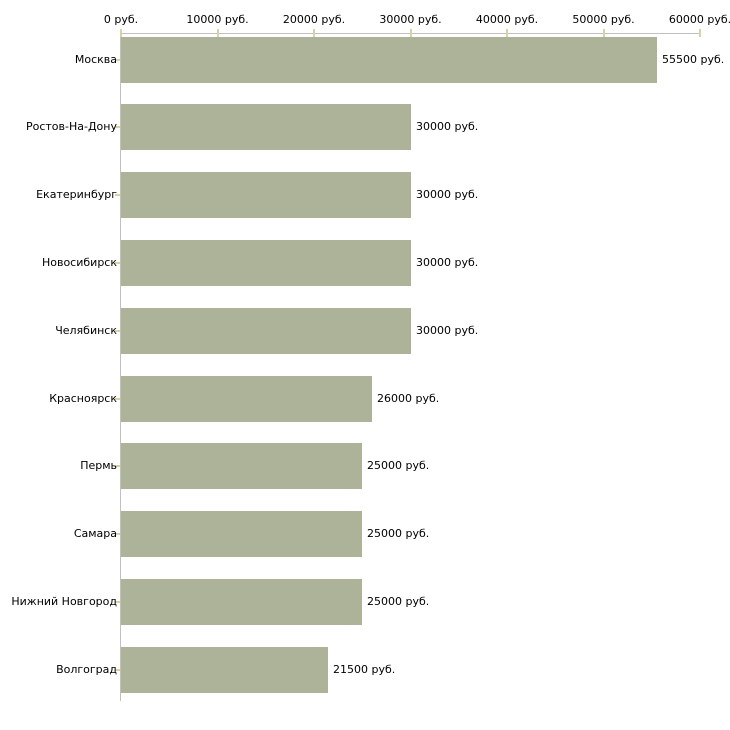 This screenshot has height=730, width=730. What do you see at coordinates (95, 59) in the screenshot?
I see `category-label: Москва` at bounding box center [95, 59].